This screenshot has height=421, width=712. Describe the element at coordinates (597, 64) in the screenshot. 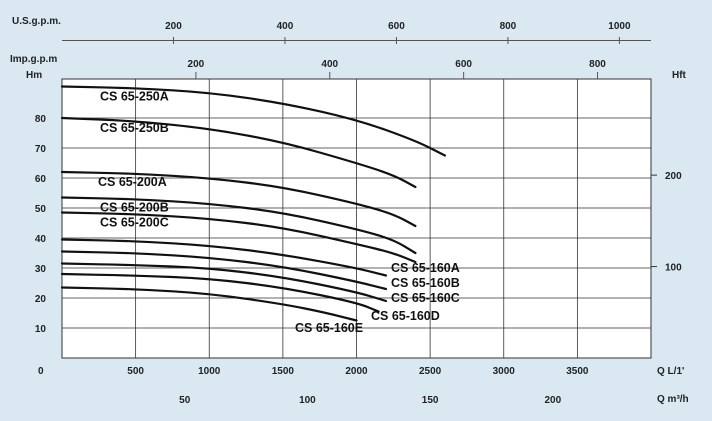

I see `top2-tick-label: 800` at that location.